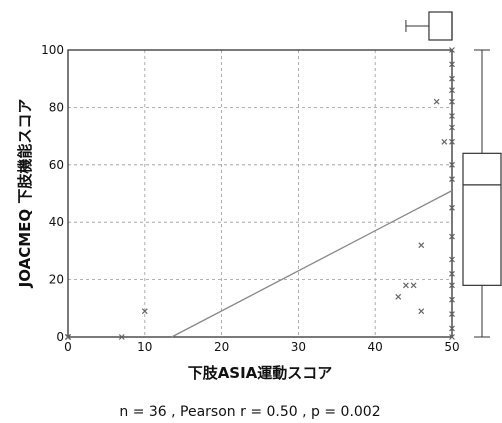 The height and width of the screenshot is (423, 502). I want to click on y-box-body, so click(482, 219).